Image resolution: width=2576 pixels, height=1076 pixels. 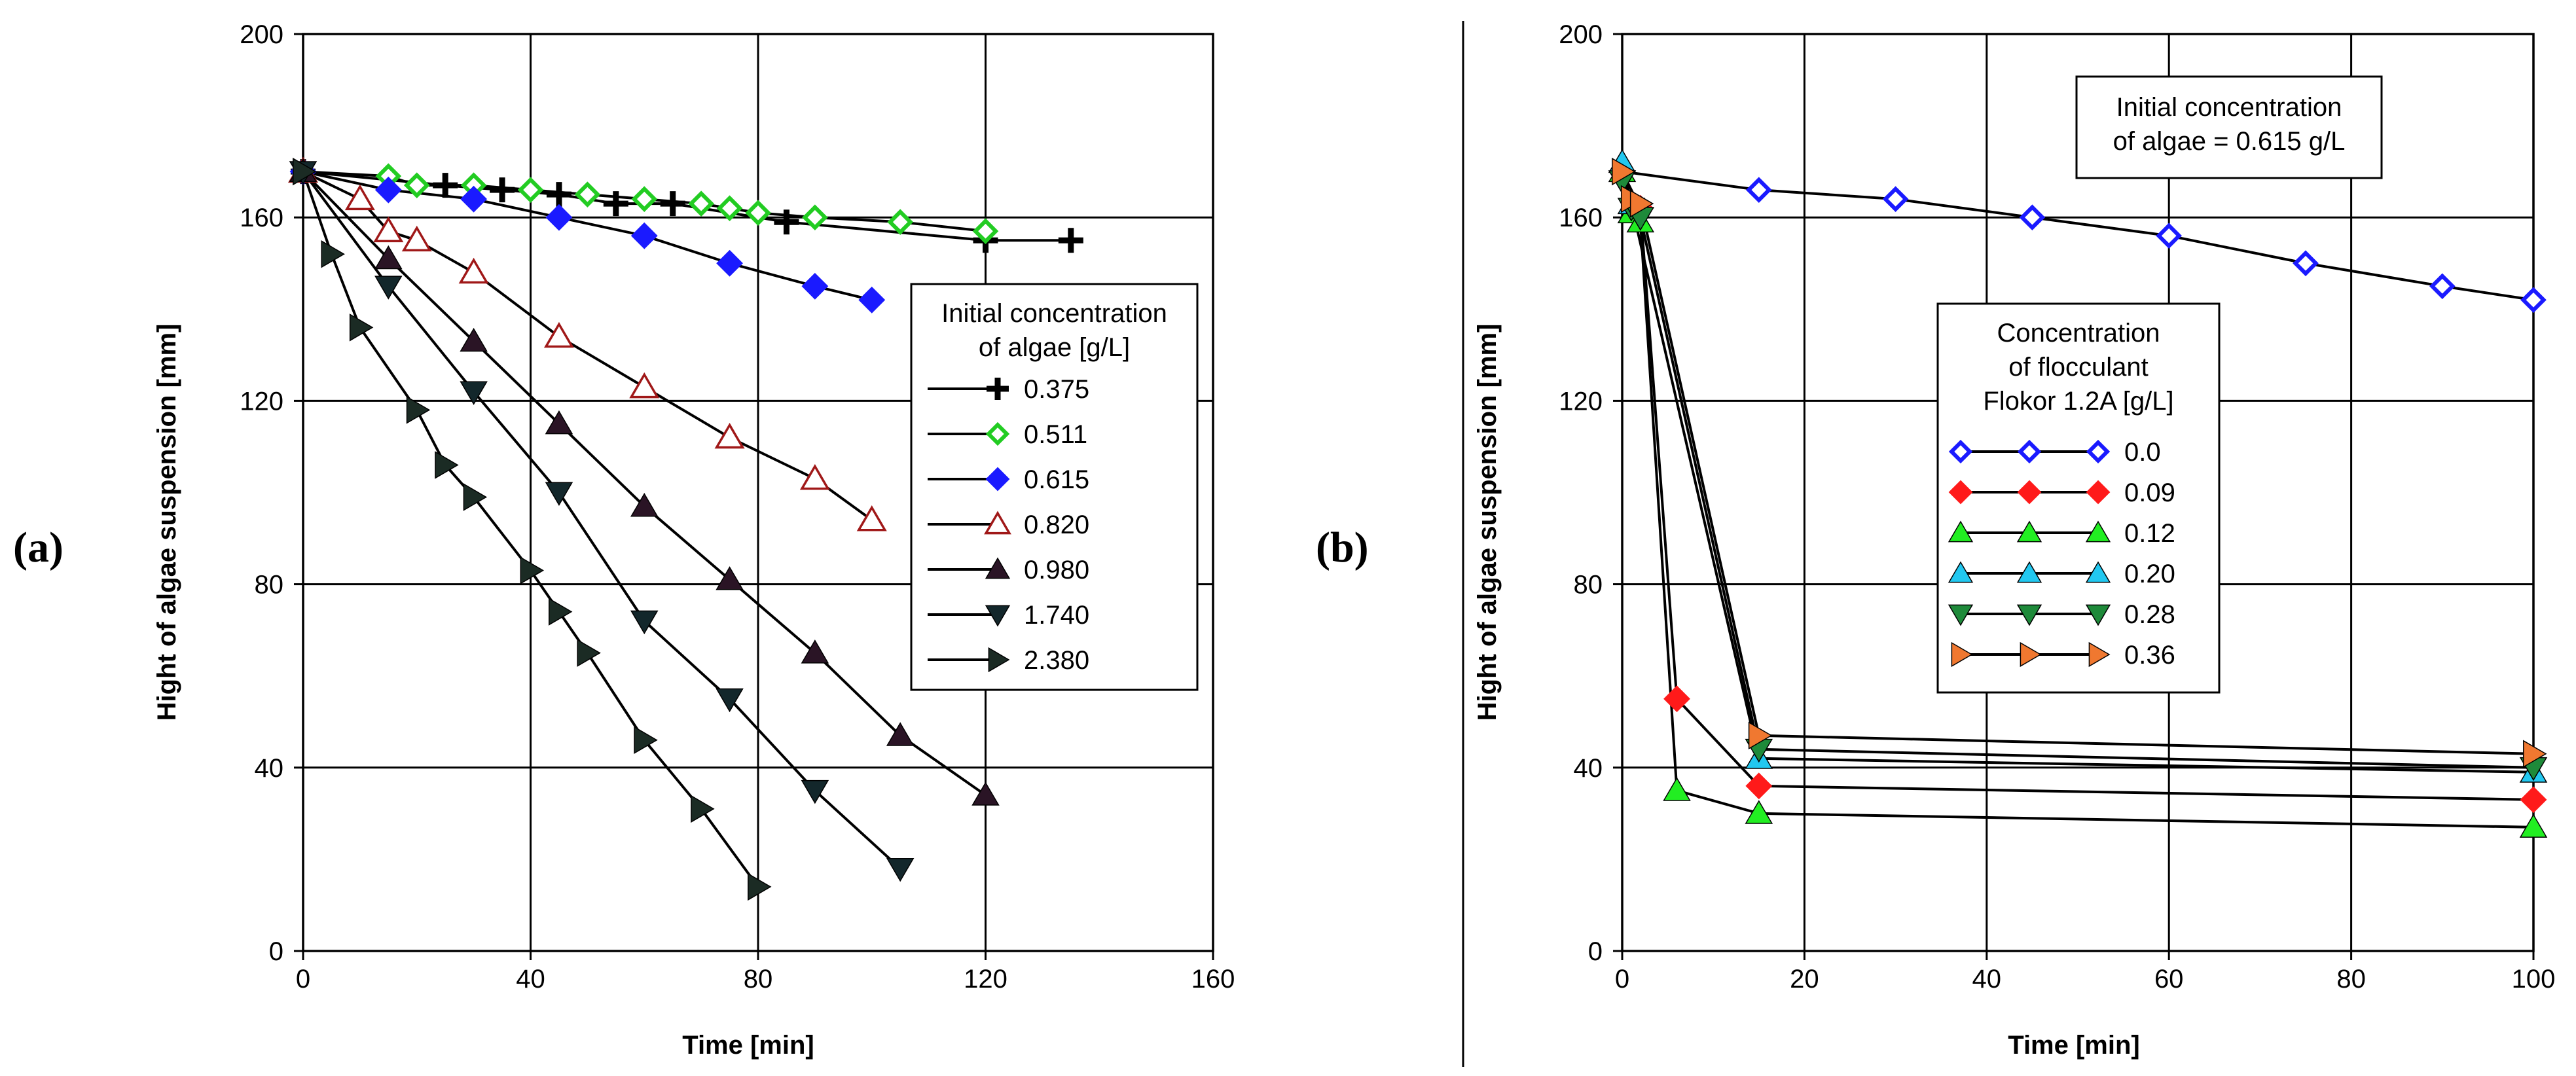 What do you see at coordinates (587, 346) in the screenshot?
I see `a-series-line-0.820` at bounding box center [587, 346].